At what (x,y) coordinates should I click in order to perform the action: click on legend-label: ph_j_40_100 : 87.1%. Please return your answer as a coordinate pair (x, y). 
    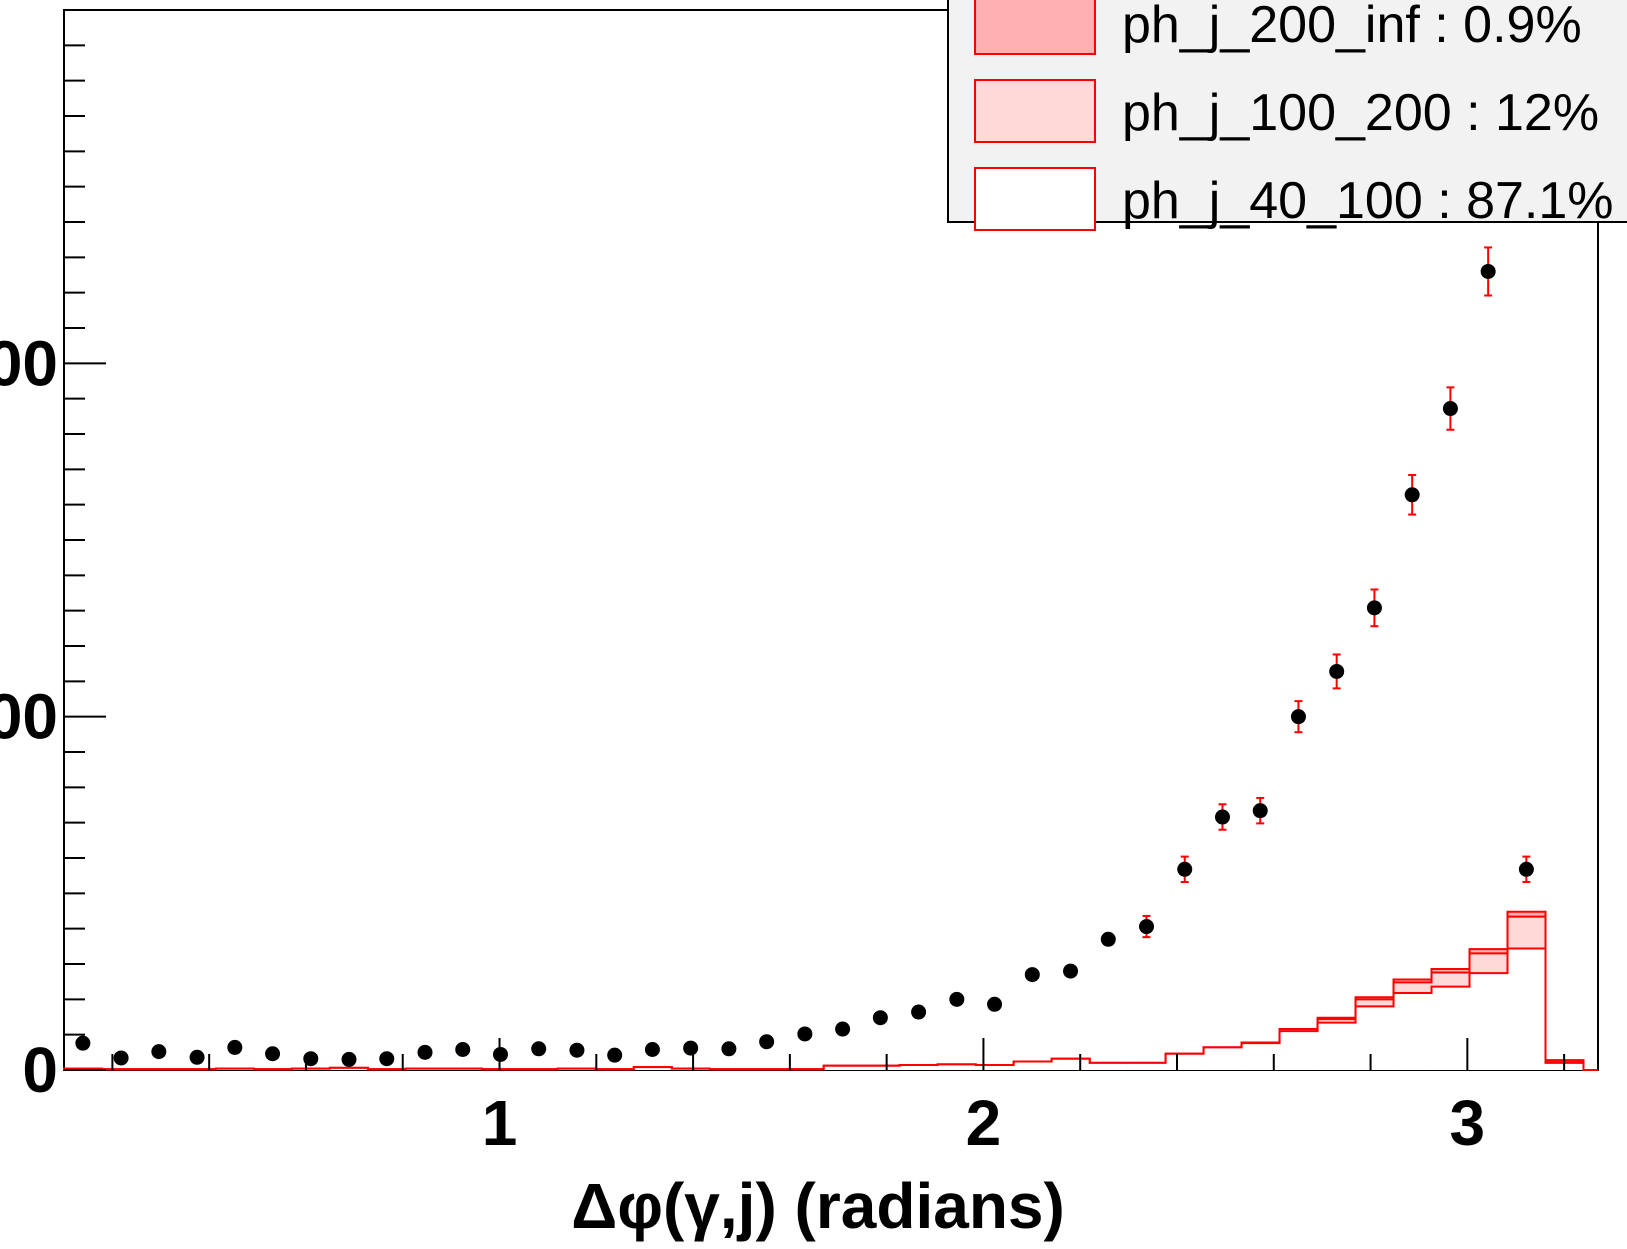
    Looking at the image, I should click on (1368, 201).